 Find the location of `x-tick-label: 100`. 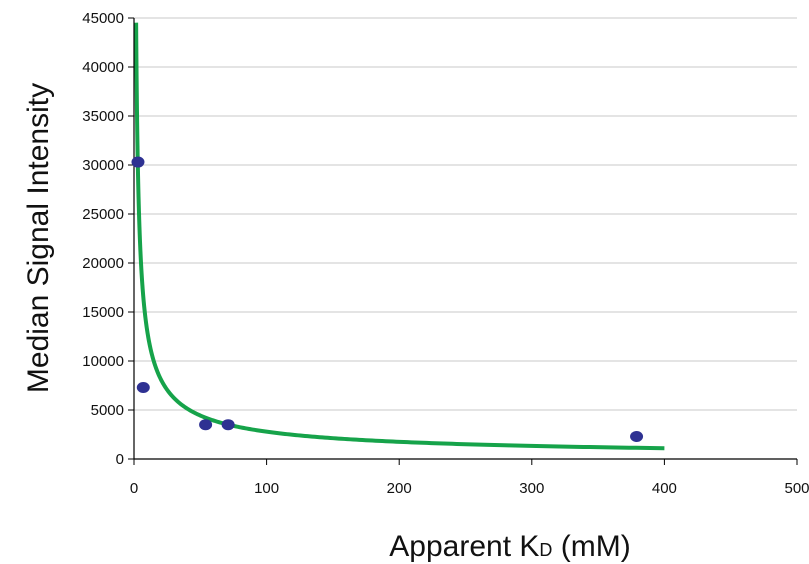

x-tick-label: 100 is located at coordinates (266, 488).